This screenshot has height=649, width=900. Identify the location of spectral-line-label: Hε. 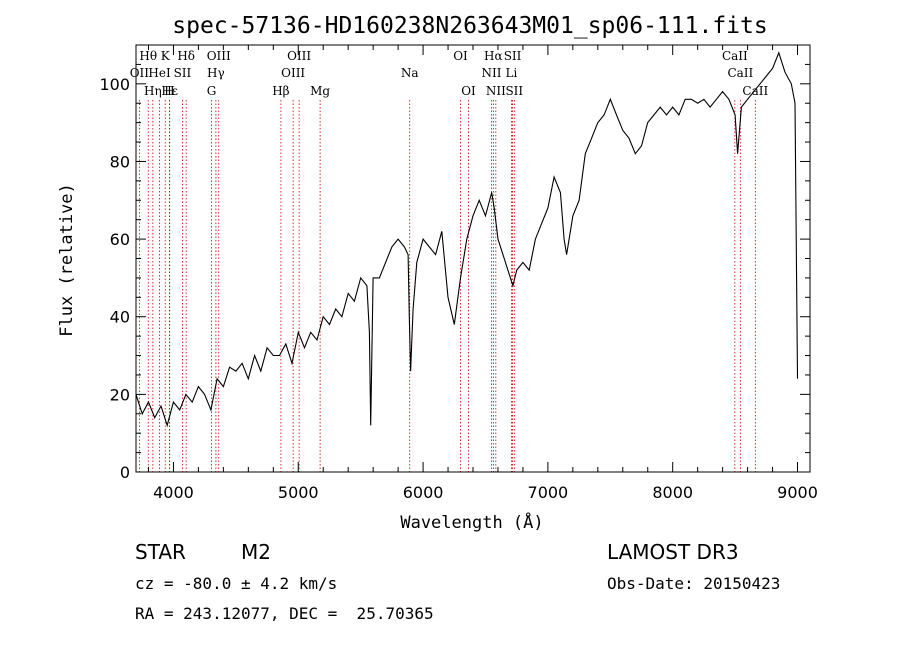
(169, 91).